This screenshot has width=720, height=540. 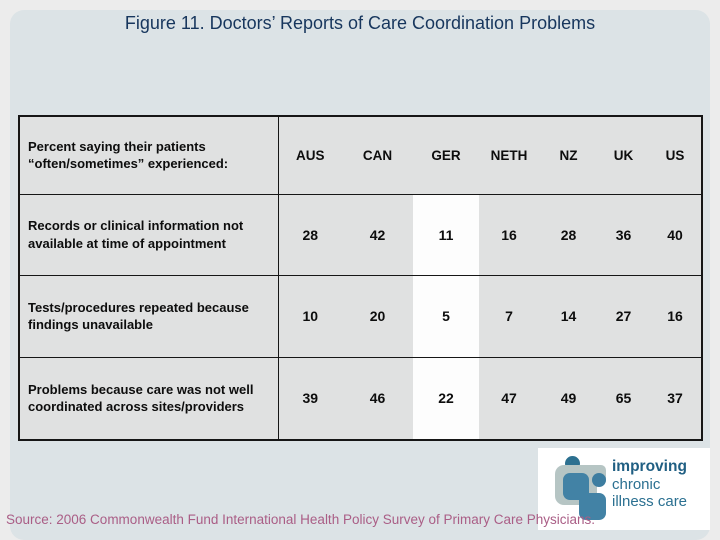 What do you see at coordinates (649, 466) in the screenshot?
I see `logo-word-improving: improving` at bounding box center [649, 466].